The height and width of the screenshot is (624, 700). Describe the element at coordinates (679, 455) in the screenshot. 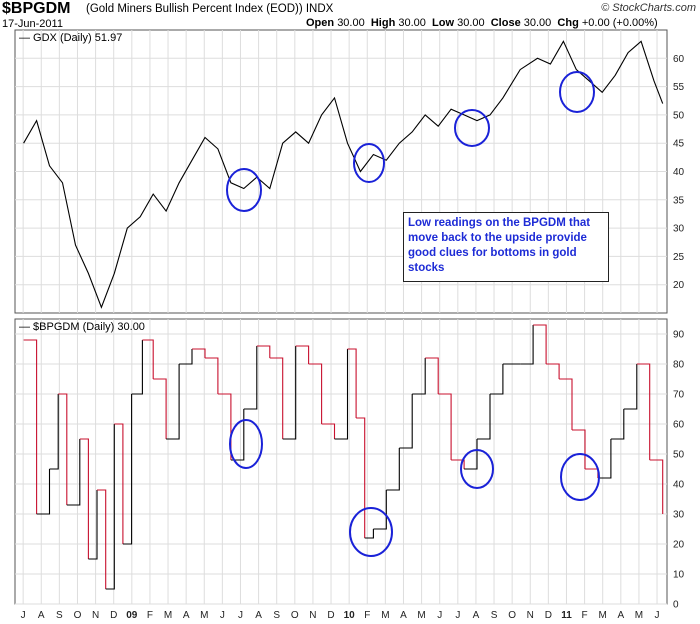

I see `y-tick-label: 50` at that location.